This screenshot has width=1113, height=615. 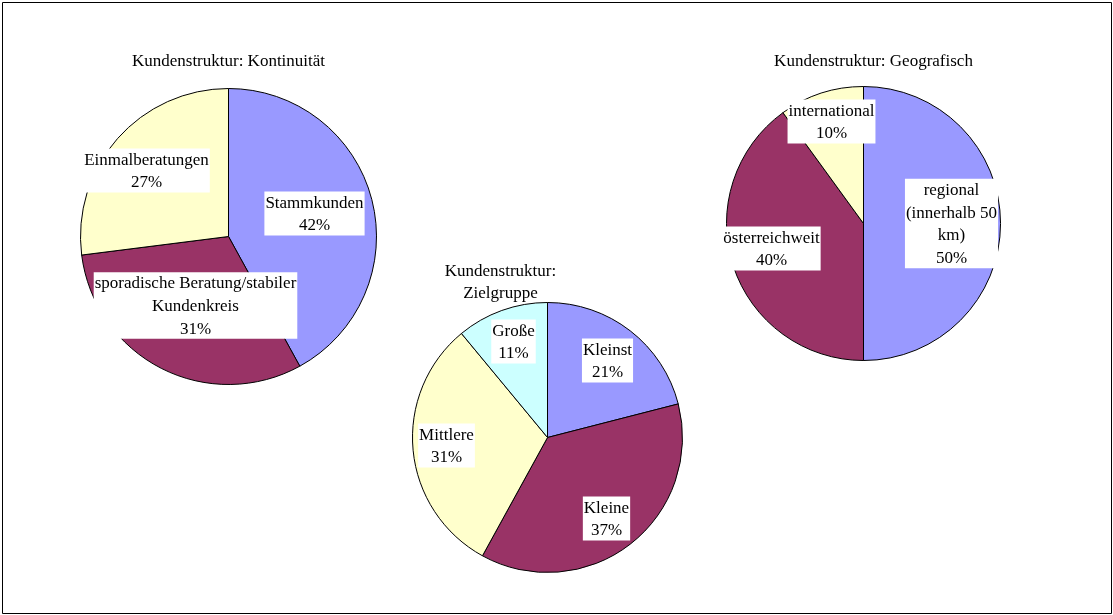 I want to click on data-label: 11%, so click(x=513, y=353).